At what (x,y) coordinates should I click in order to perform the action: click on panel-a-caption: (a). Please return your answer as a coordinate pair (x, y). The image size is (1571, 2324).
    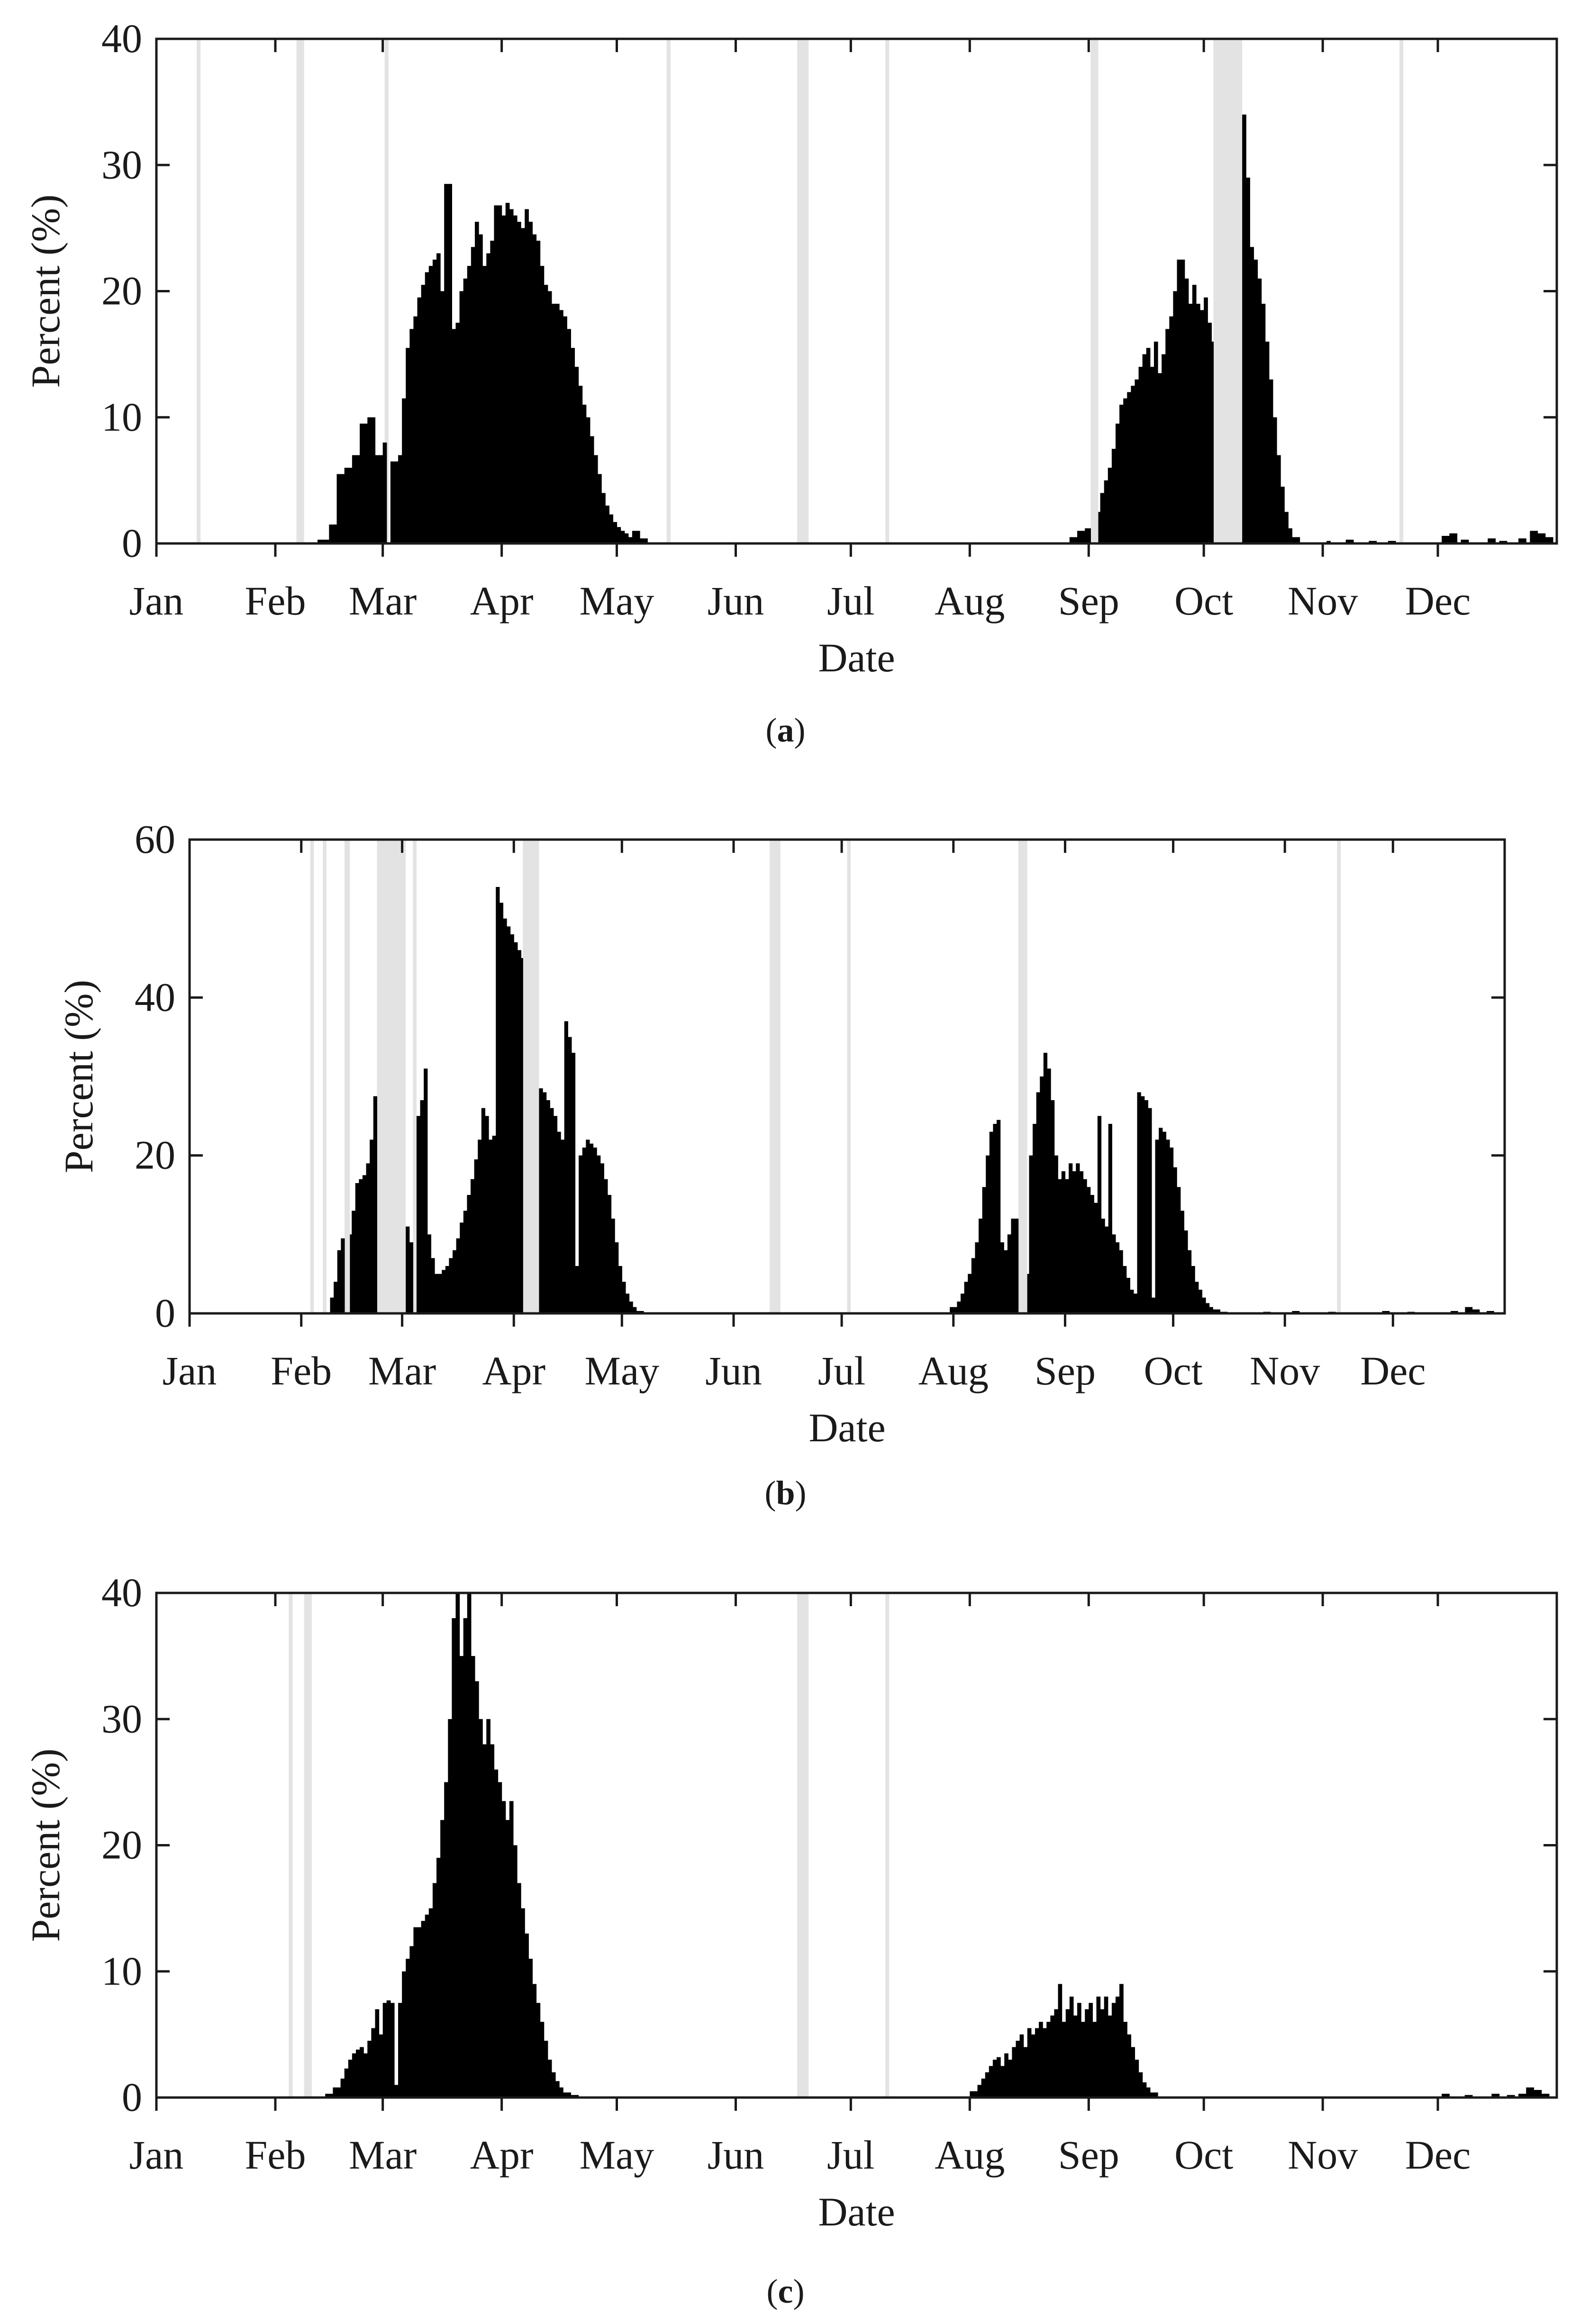
    Looking at the image, I should click on (785, 730).